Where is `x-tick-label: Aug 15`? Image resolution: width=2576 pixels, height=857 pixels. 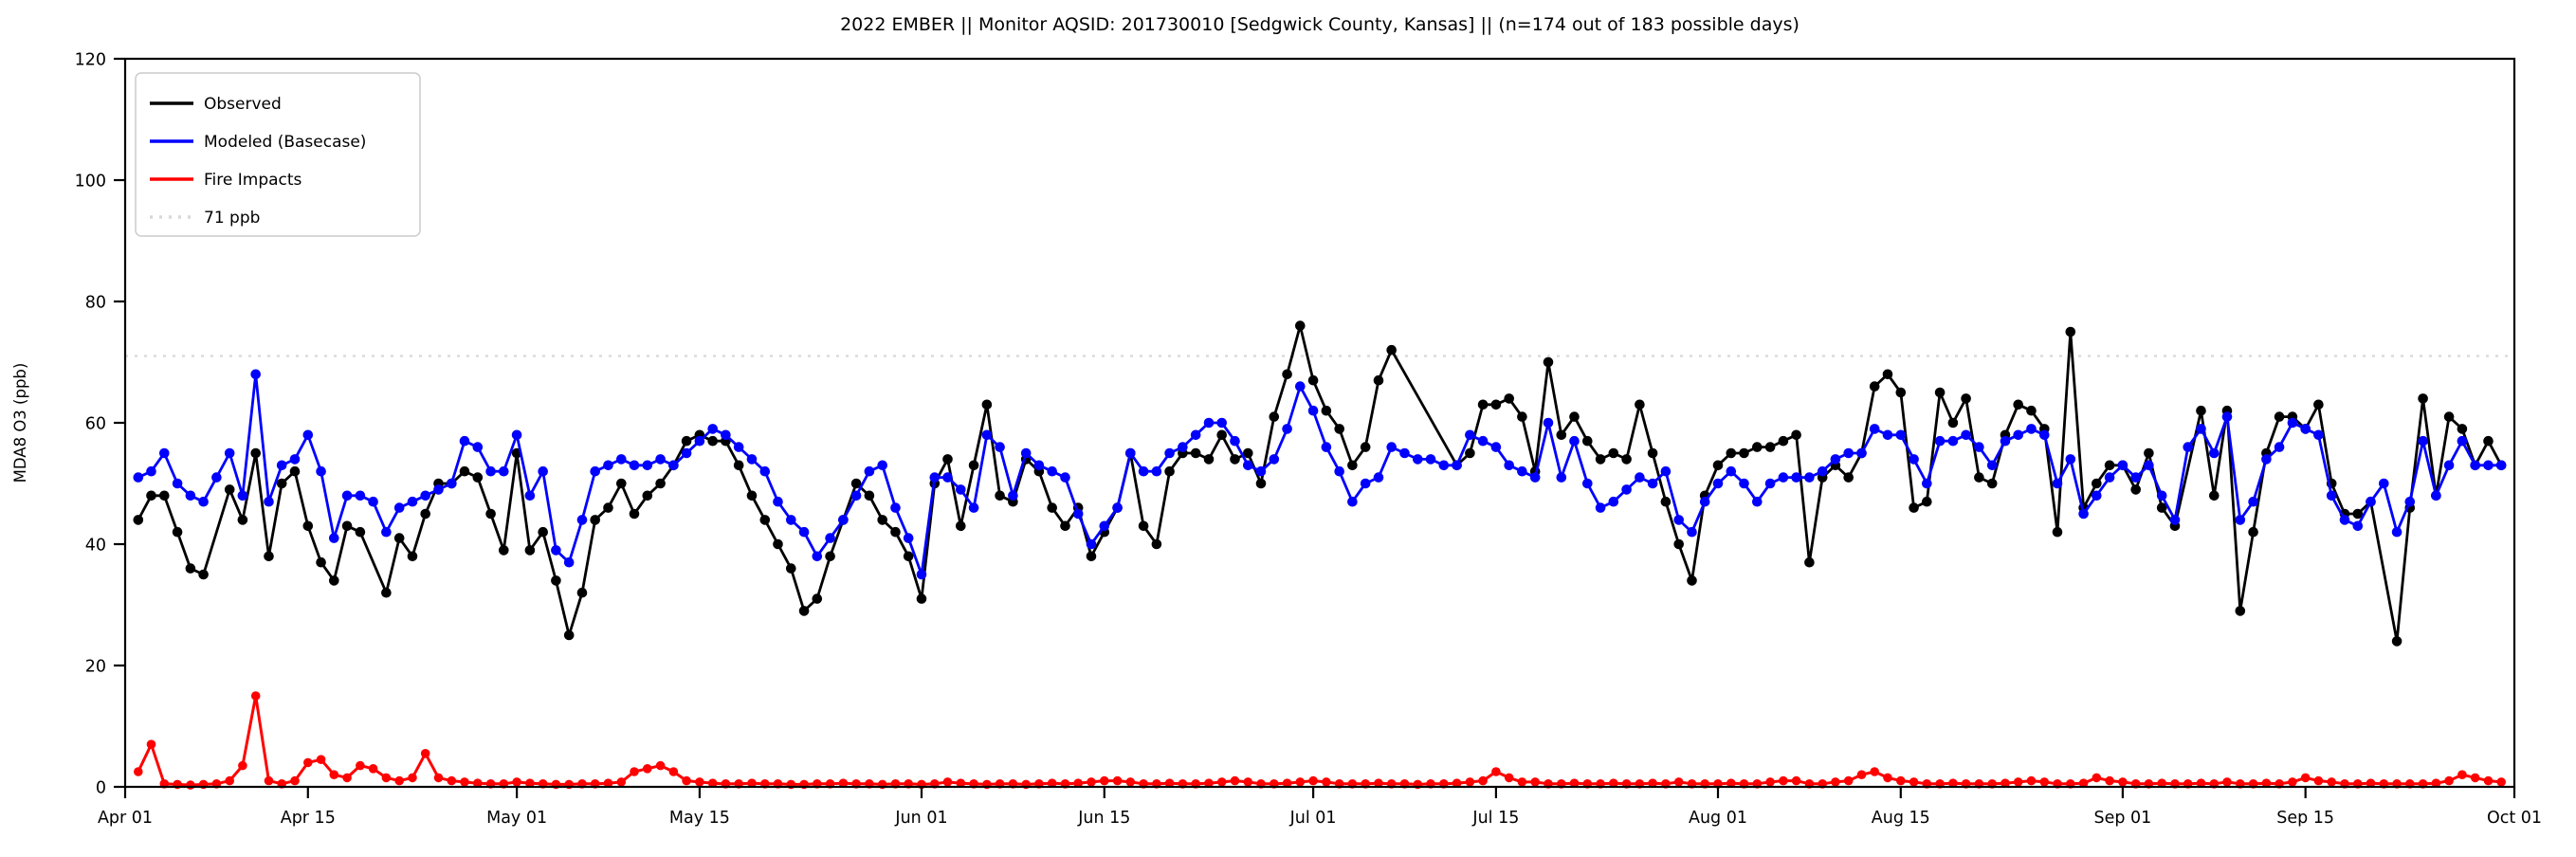 x-tick-label: Aug 15 is located at coordinates (1901, 818).